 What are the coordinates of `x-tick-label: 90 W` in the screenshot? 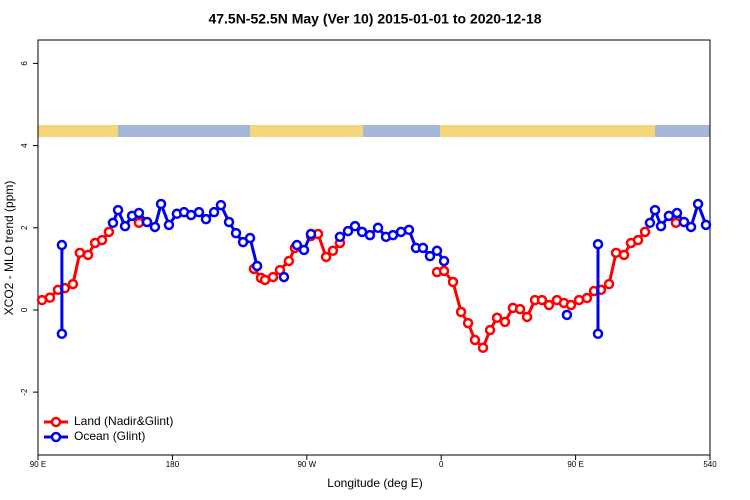 It's located at (306, 464).